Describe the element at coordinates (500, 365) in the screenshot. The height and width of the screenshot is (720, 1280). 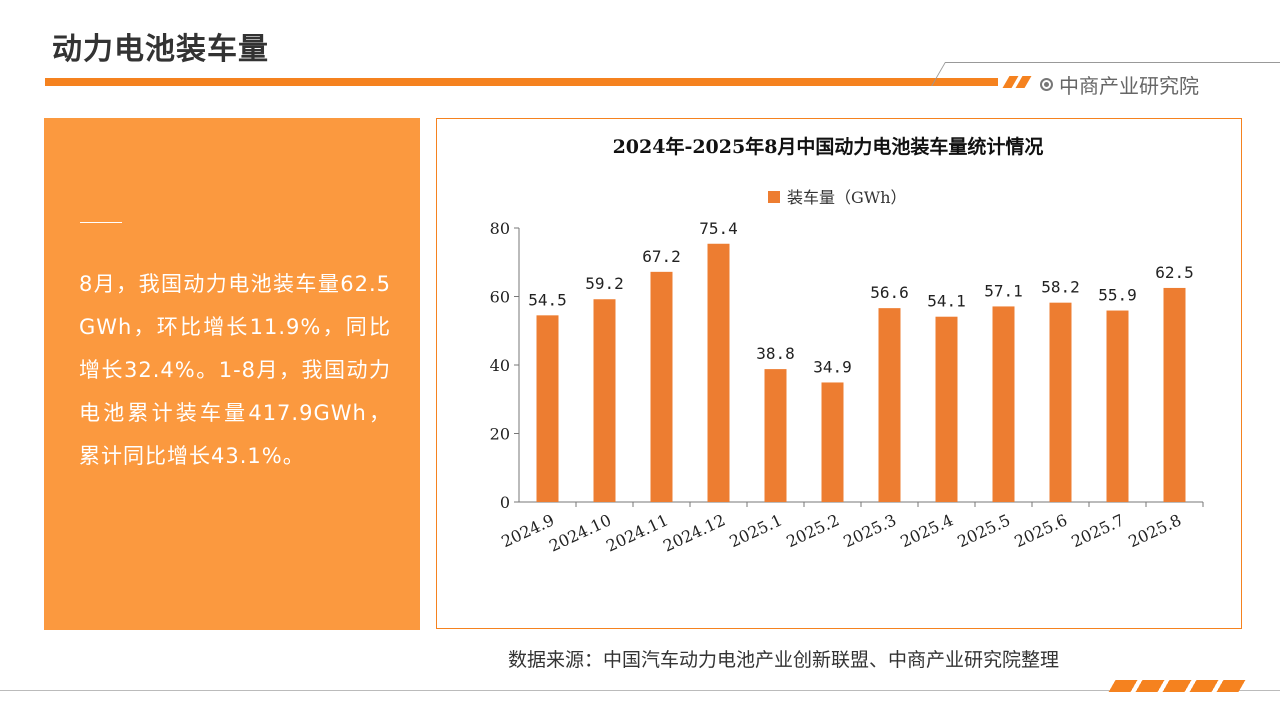
I see `y-tick-label: 40` at that location.